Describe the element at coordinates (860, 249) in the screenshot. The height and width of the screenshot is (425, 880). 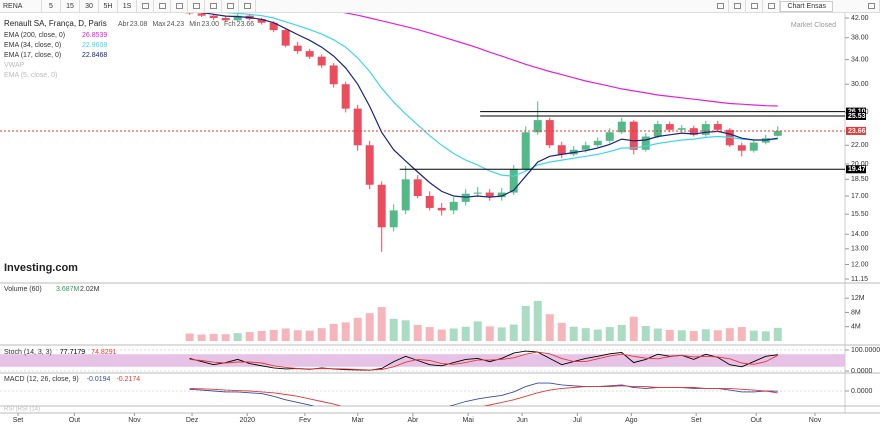
I see `y-tick-label: 13.00` at that location.